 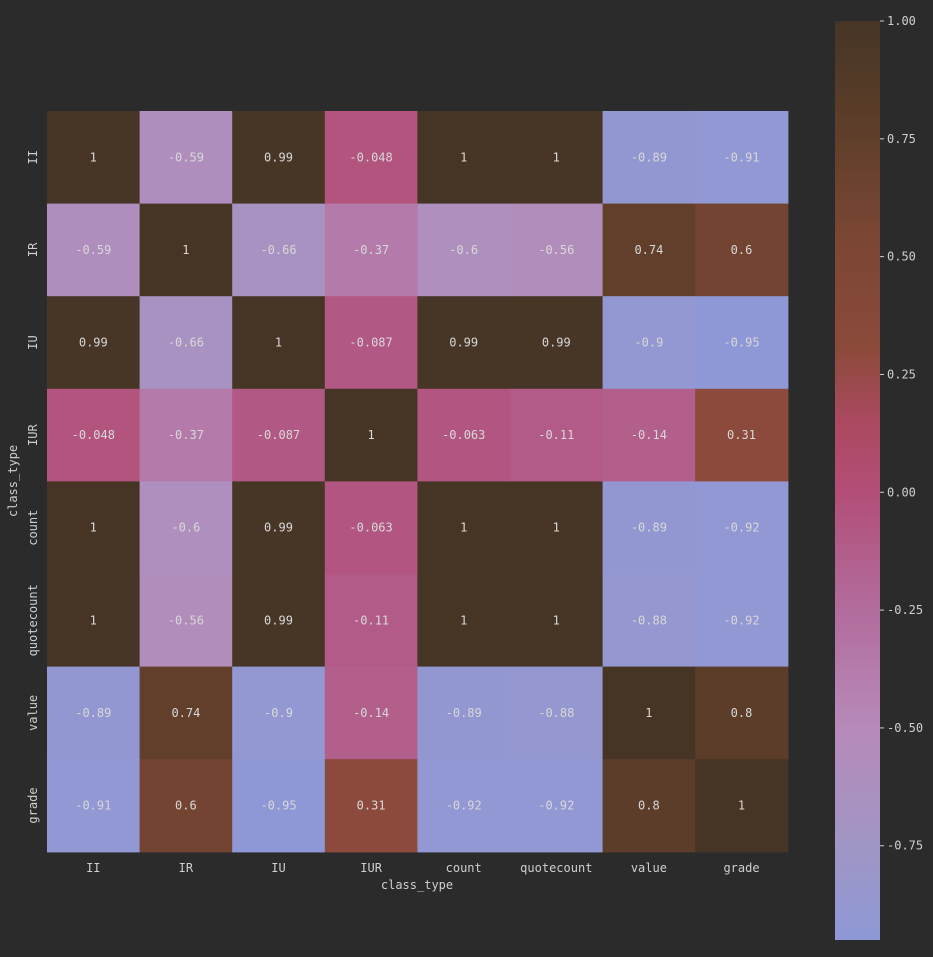 I want to click on x-tick-label: II, so click(x=93, y=868).